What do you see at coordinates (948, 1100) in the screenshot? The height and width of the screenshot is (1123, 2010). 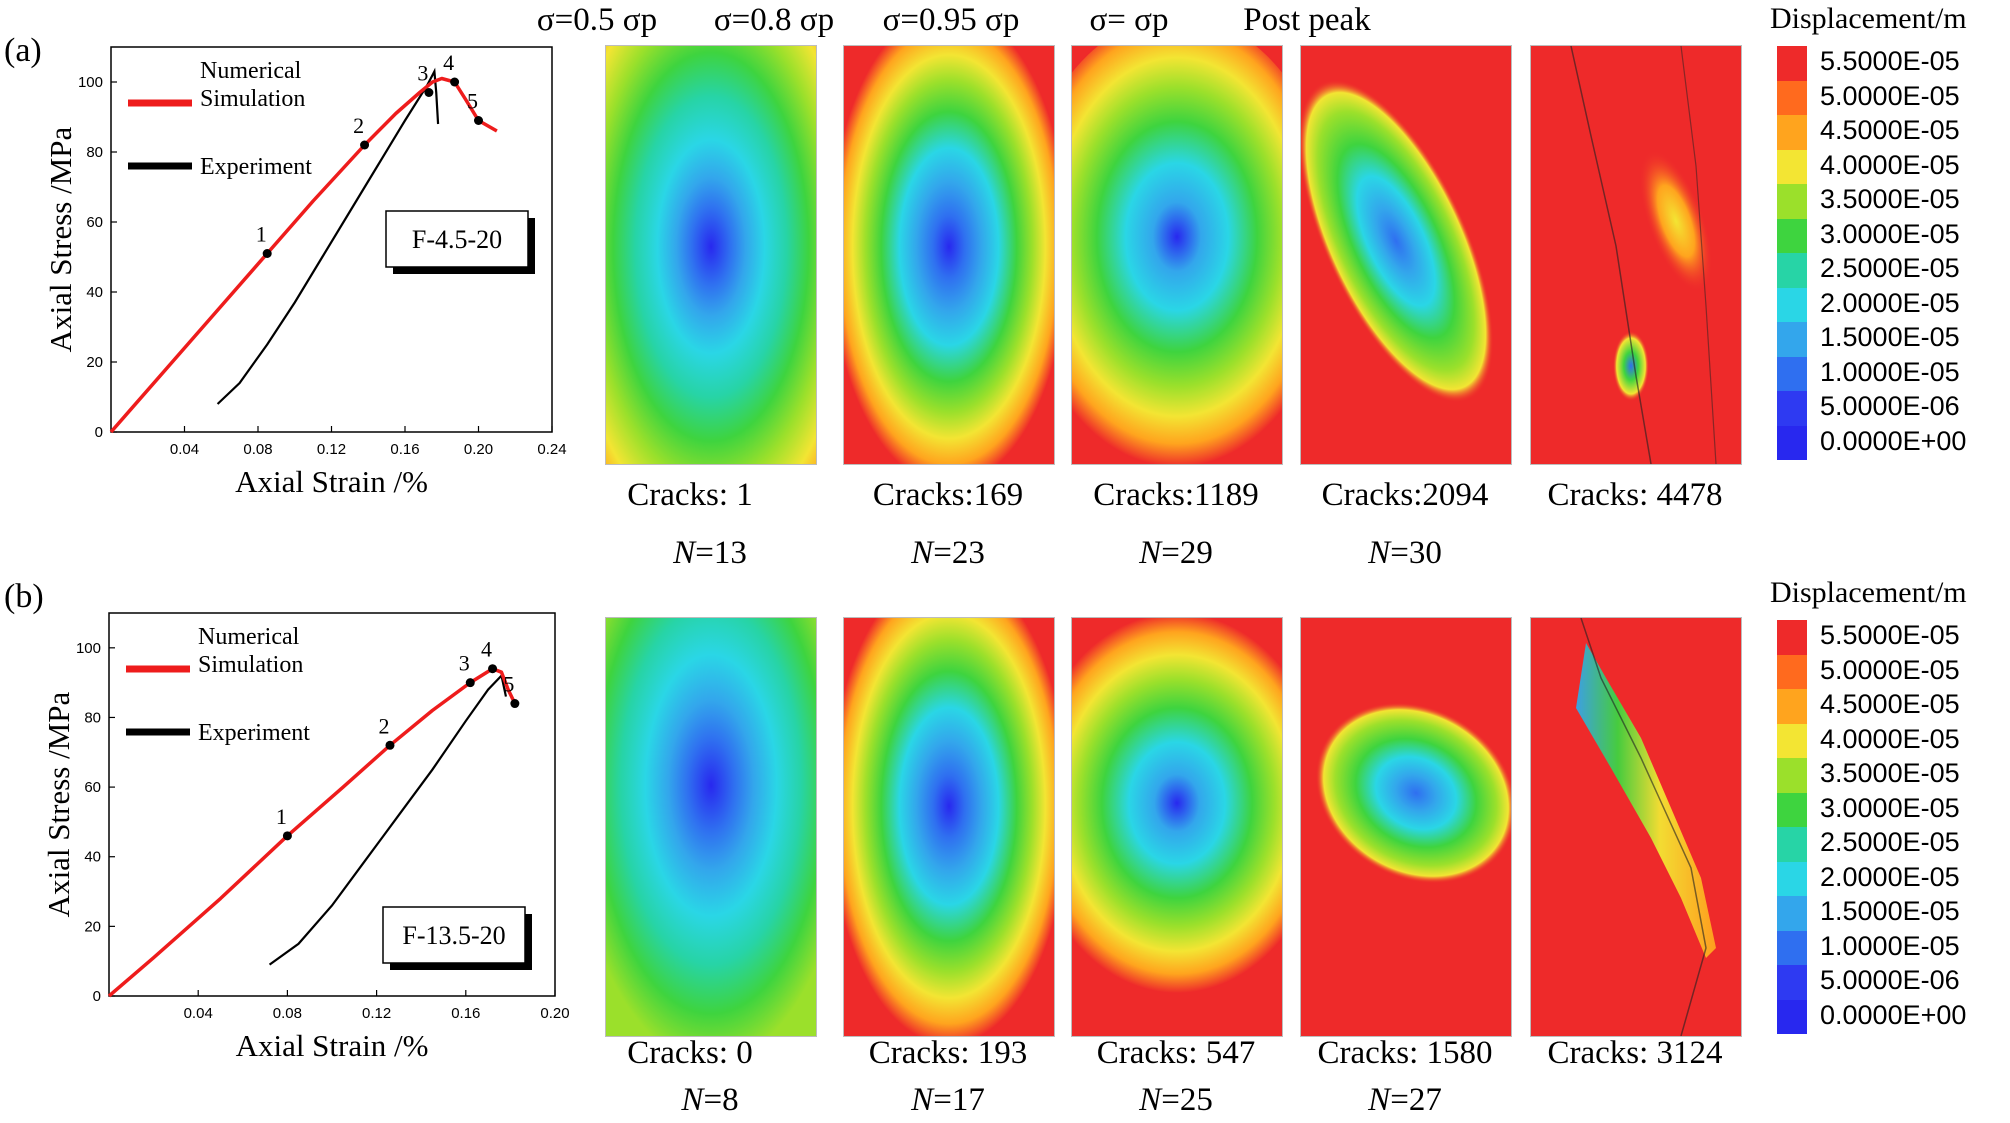 I see `n-value: N=17` at bounding box center [948, 1100].